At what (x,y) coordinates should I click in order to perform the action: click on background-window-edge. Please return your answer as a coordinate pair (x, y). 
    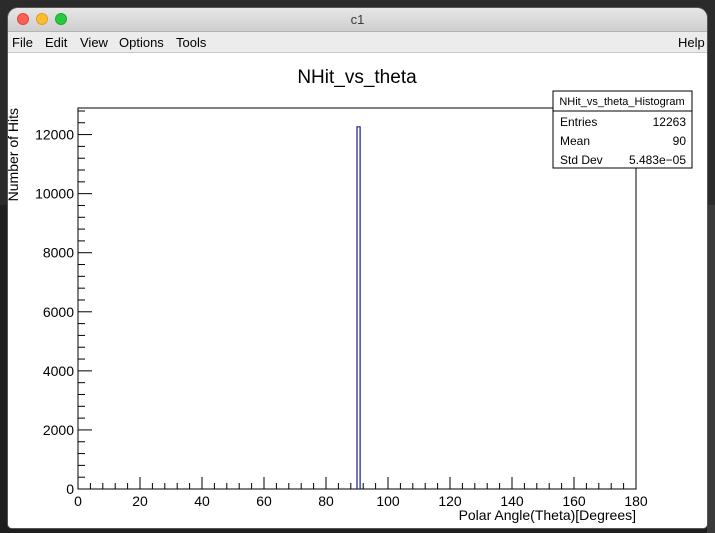
    Looking at the image, I should click on (711, 369).